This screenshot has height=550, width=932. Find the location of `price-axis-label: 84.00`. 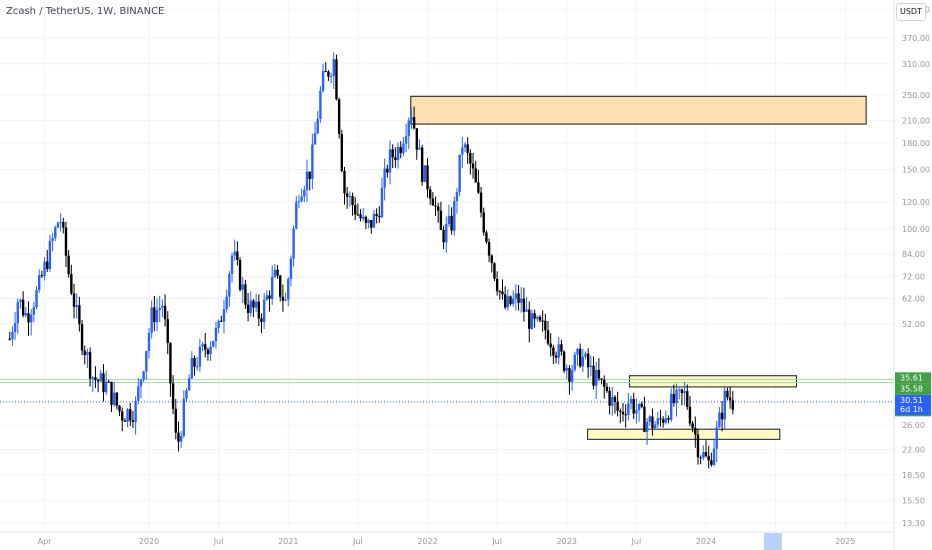

price-axis-label: 84.00 is located at coordinates (913, 254).